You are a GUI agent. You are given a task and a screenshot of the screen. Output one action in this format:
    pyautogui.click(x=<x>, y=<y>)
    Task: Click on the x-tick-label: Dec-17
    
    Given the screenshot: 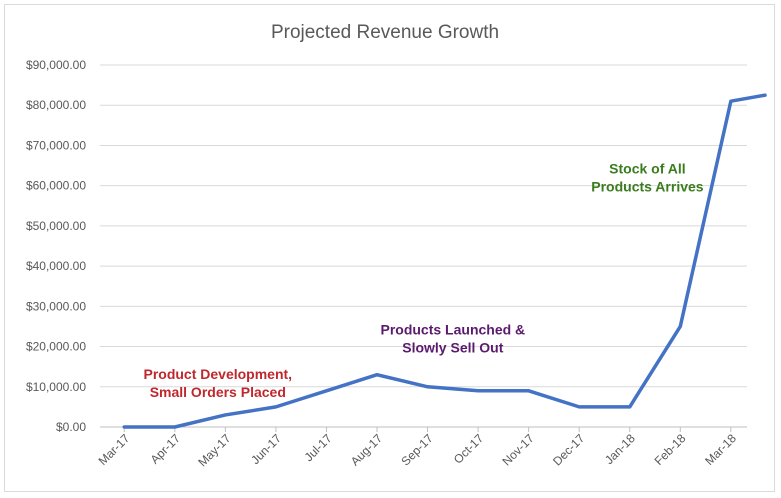 What is the action you would take?
    pyautogui.click(x=568, y=449)
    